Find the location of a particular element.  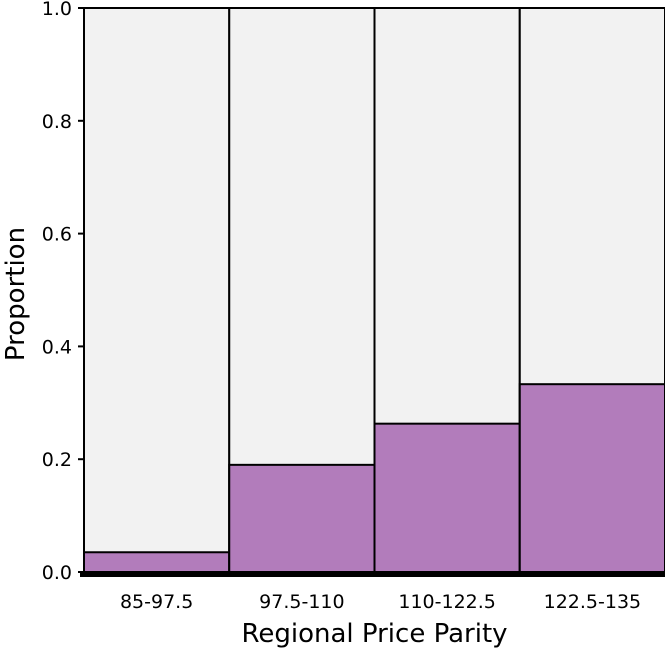

y-tick-label: 1.0 is located at coordinates (57, 10).